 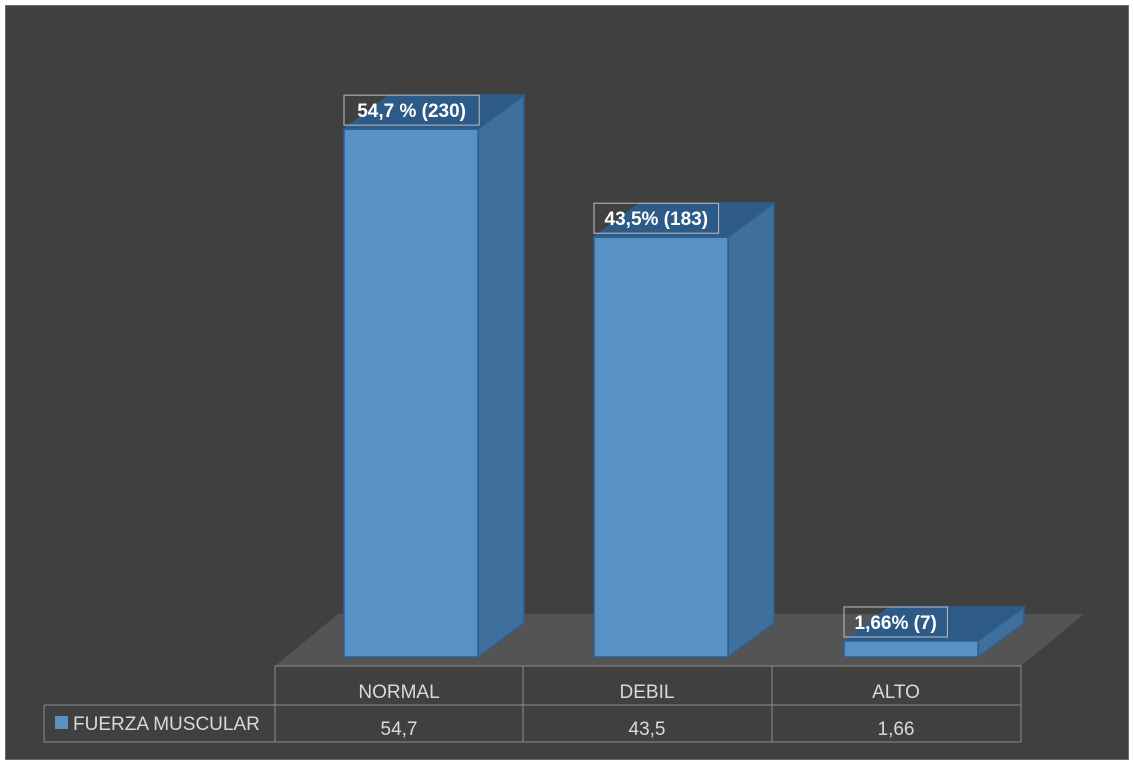 What do you see at coordinates (532, 704) in the screenshot?
I see `data-table` at bounding box center [532, 704].